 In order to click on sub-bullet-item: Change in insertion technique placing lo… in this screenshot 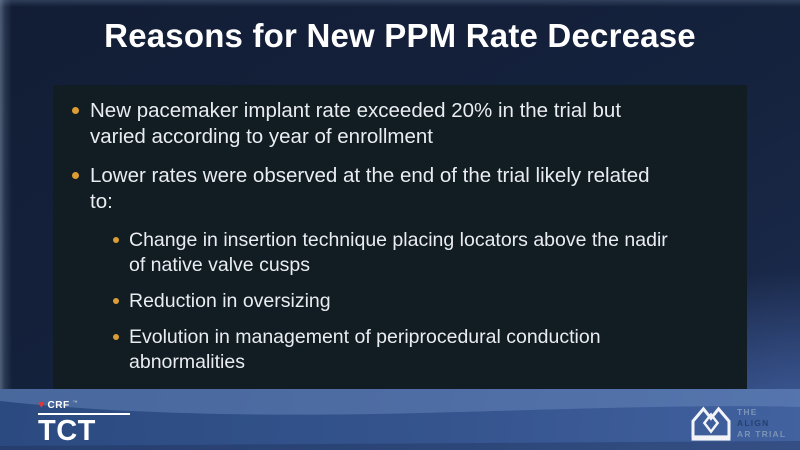, I will do `click(420, 253)`.